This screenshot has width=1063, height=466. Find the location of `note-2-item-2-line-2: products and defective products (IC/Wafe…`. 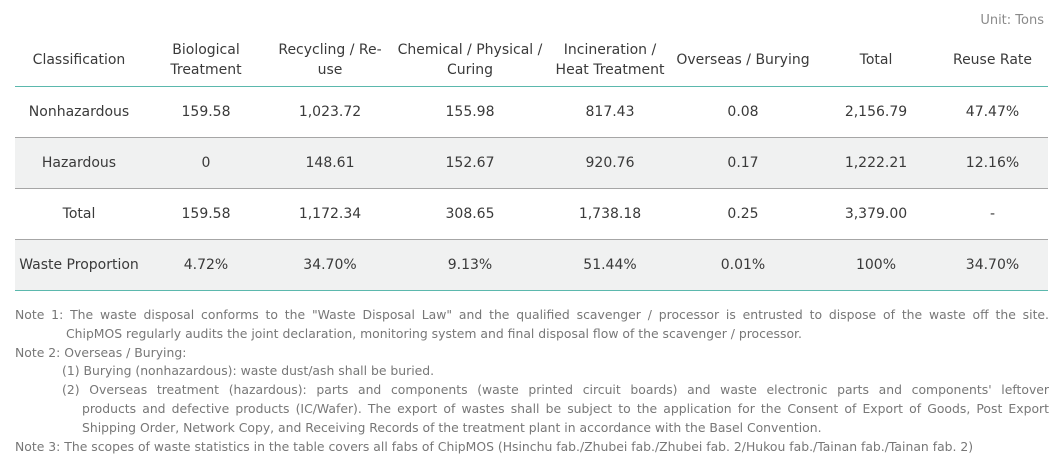

note-2-item-2-line-2: products and defective products (IC/Wafe… is located at coordinates (565, 408).